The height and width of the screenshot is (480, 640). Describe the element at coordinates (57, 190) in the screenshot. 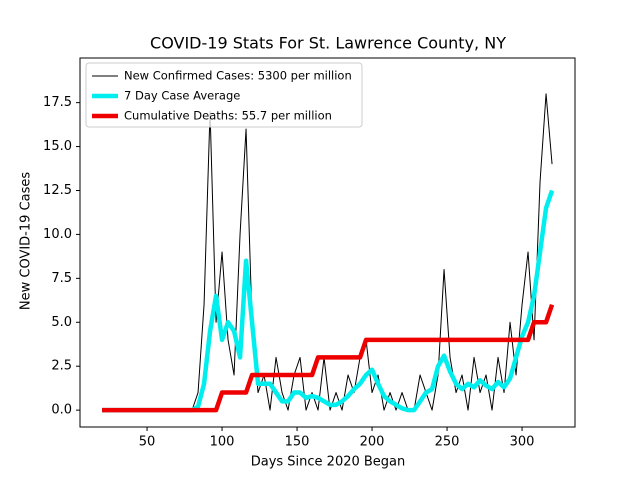

I see `y-tick-label: 12.5` at that location.